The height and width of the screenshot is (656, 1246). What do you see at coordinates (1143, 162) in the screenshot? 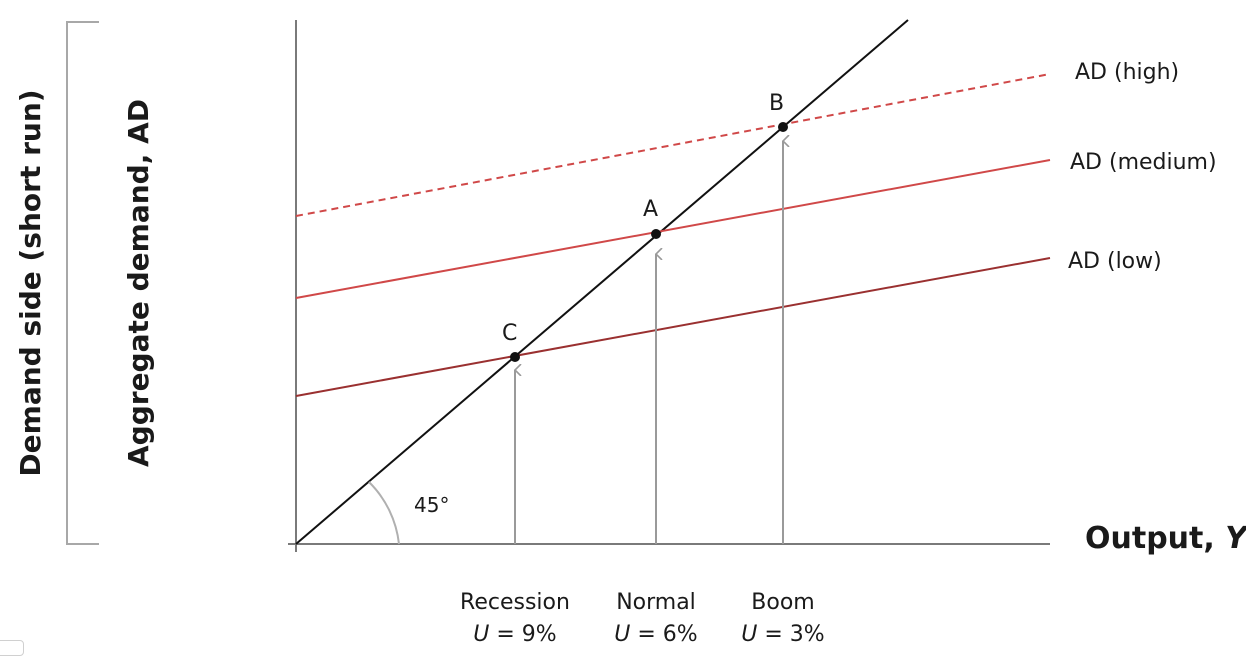
I see `ad-medium-label: AD (medium)` at bounding box center [1143, 162].